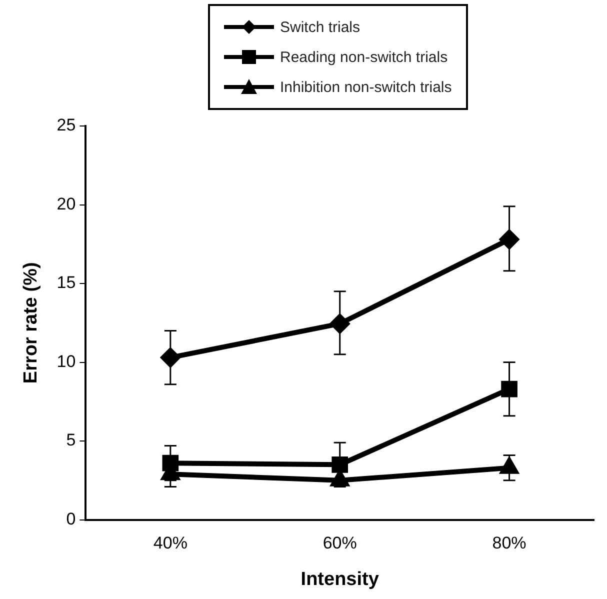 The image size is (607, 599). What do you see at coordinates (509, 543) in the screenshot?
I see `x-tick-label: 80%` at bounding box center [509, 543].